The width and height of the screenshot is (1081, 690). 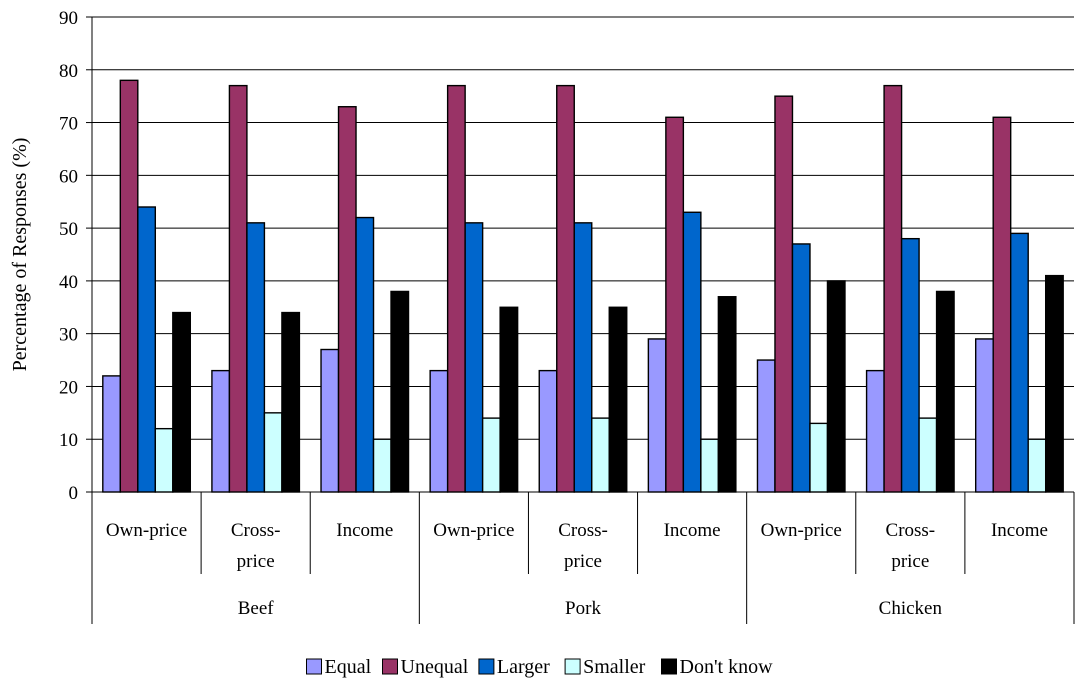 I want to click on y-tick-label: 30, so click(x=68, y=335).